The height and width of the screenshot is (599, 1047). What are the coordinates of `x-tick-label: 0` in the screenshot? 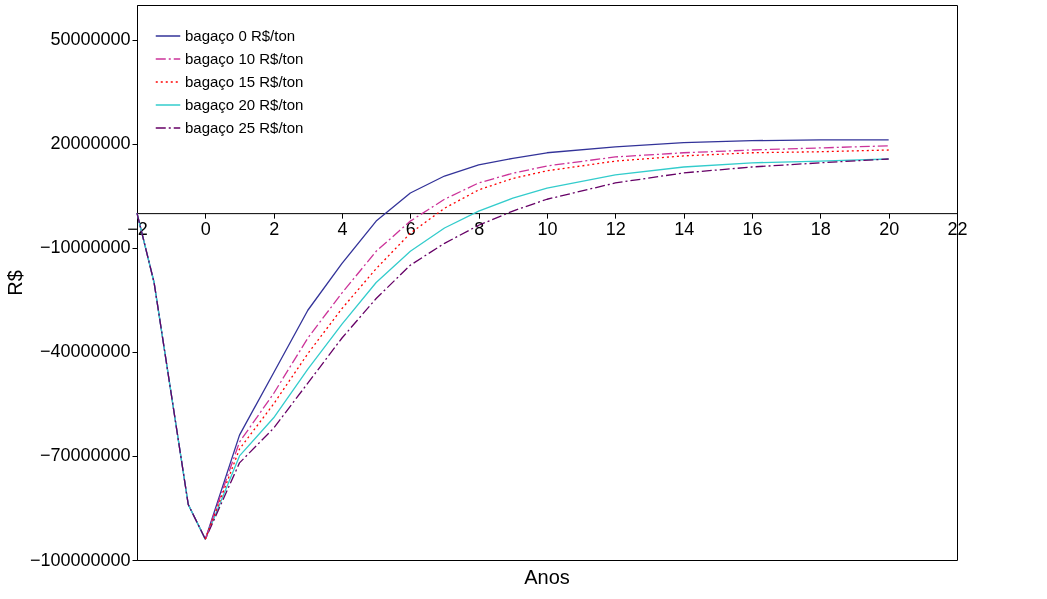 It's located at (205, 228).